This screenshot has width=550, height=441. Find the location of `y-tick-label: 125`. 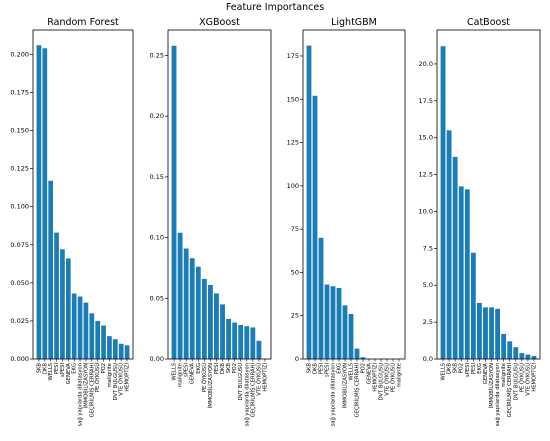

y-tick-label: 125 is located at coordinates (293, 143).